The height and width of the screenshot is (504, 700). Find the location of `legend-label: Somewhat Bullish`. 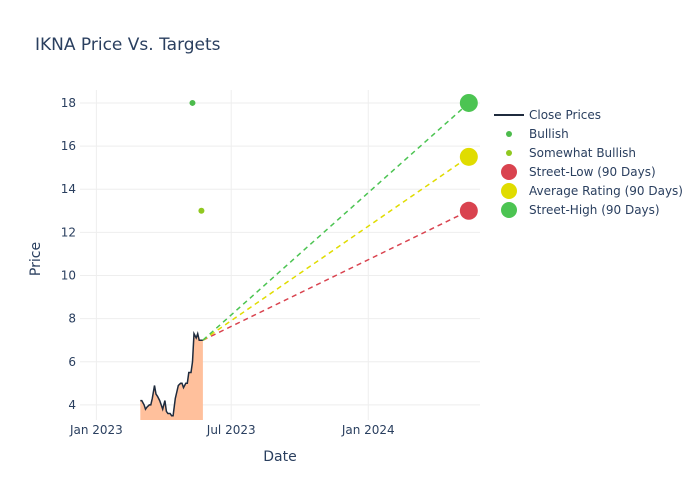

legend-label: Somewhat Bullish is located at coordinates (582, 153).